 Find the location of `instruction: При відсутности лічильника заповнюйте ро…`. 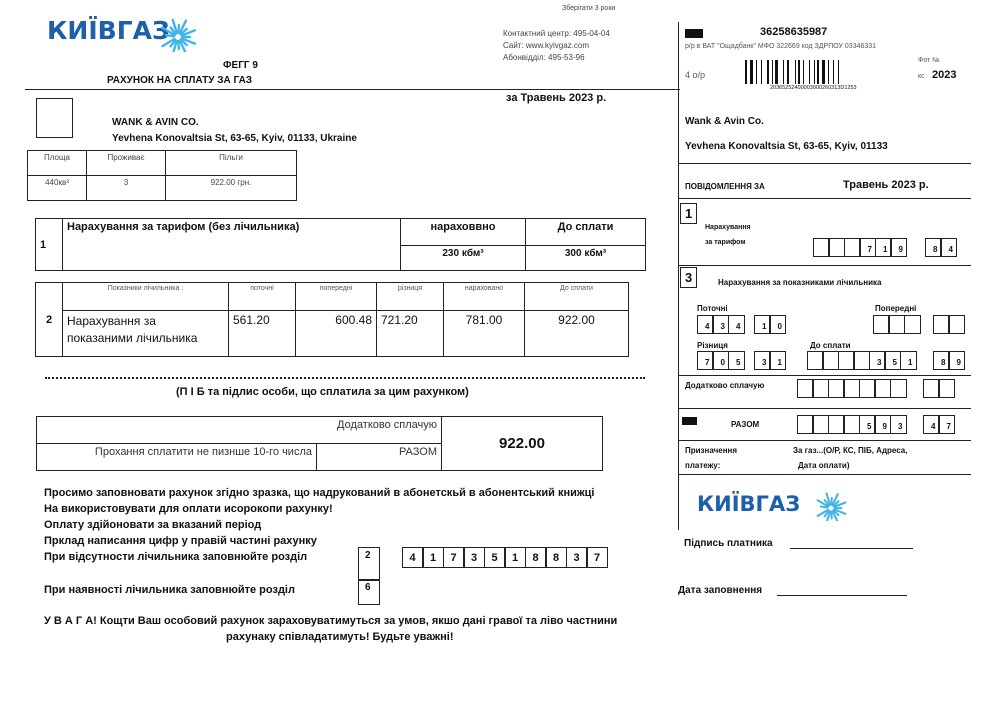

instruction: При відсутности лічильника заповнюйте ро… is located at coordinates (176, 557).